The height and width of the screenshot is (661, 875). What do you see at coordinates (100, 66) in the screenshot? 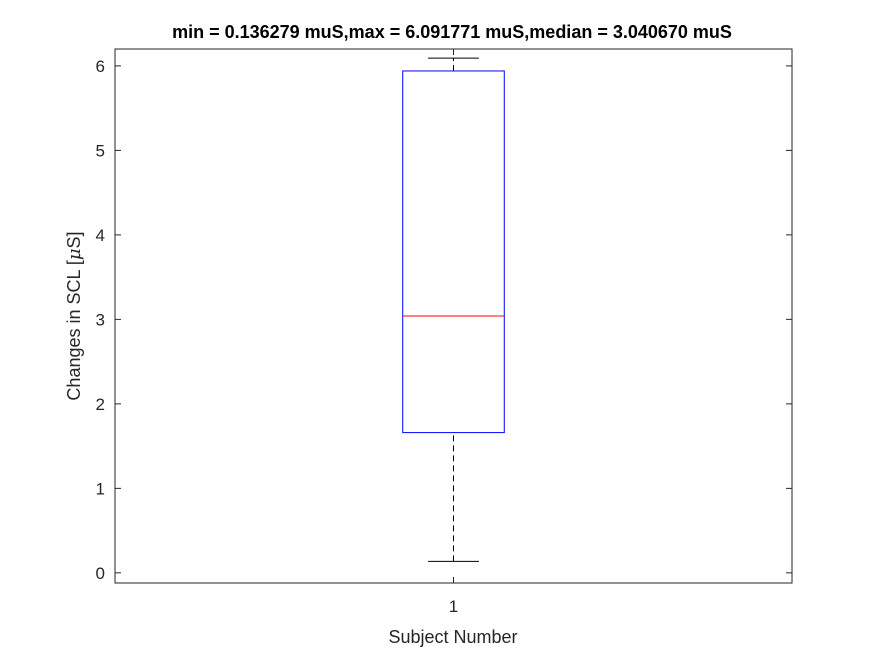
I see `y-tick-label: 6` at bounding box center [100, 66].